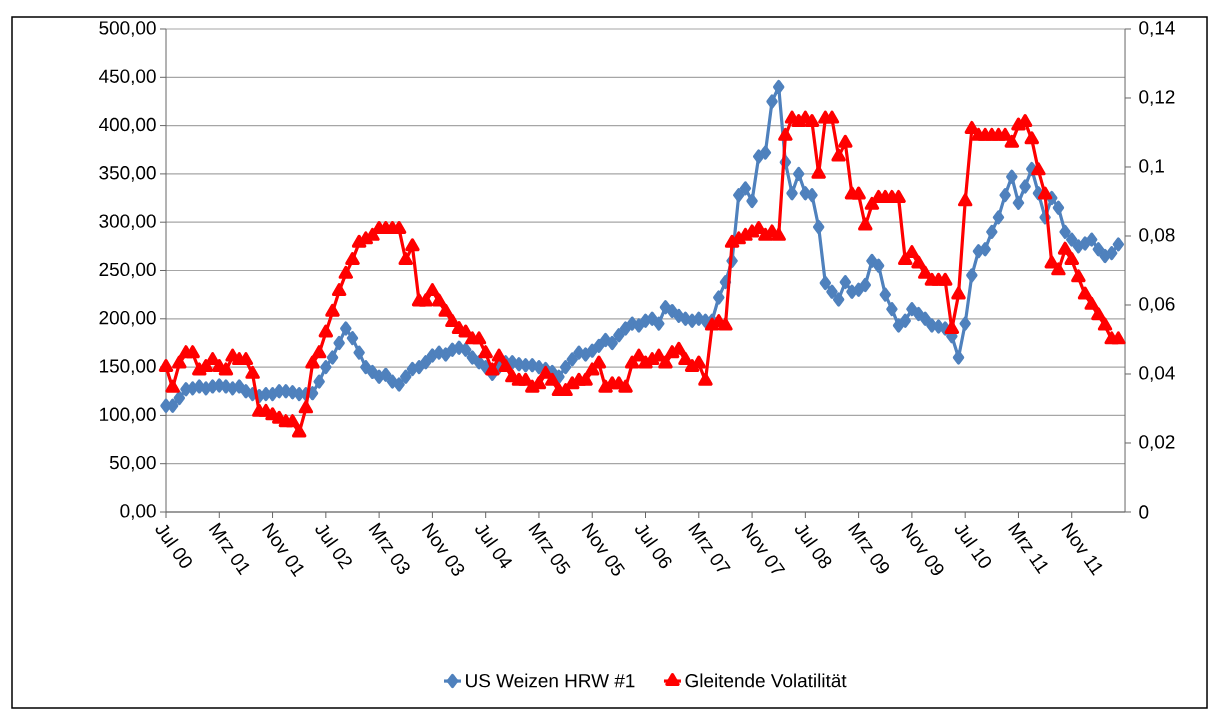 The height and width of the screenshot is (709, 1209). Describe the element at coordinates (813, 546) in the screenshot. I see `x-tick-label: Jul 08` at that location.